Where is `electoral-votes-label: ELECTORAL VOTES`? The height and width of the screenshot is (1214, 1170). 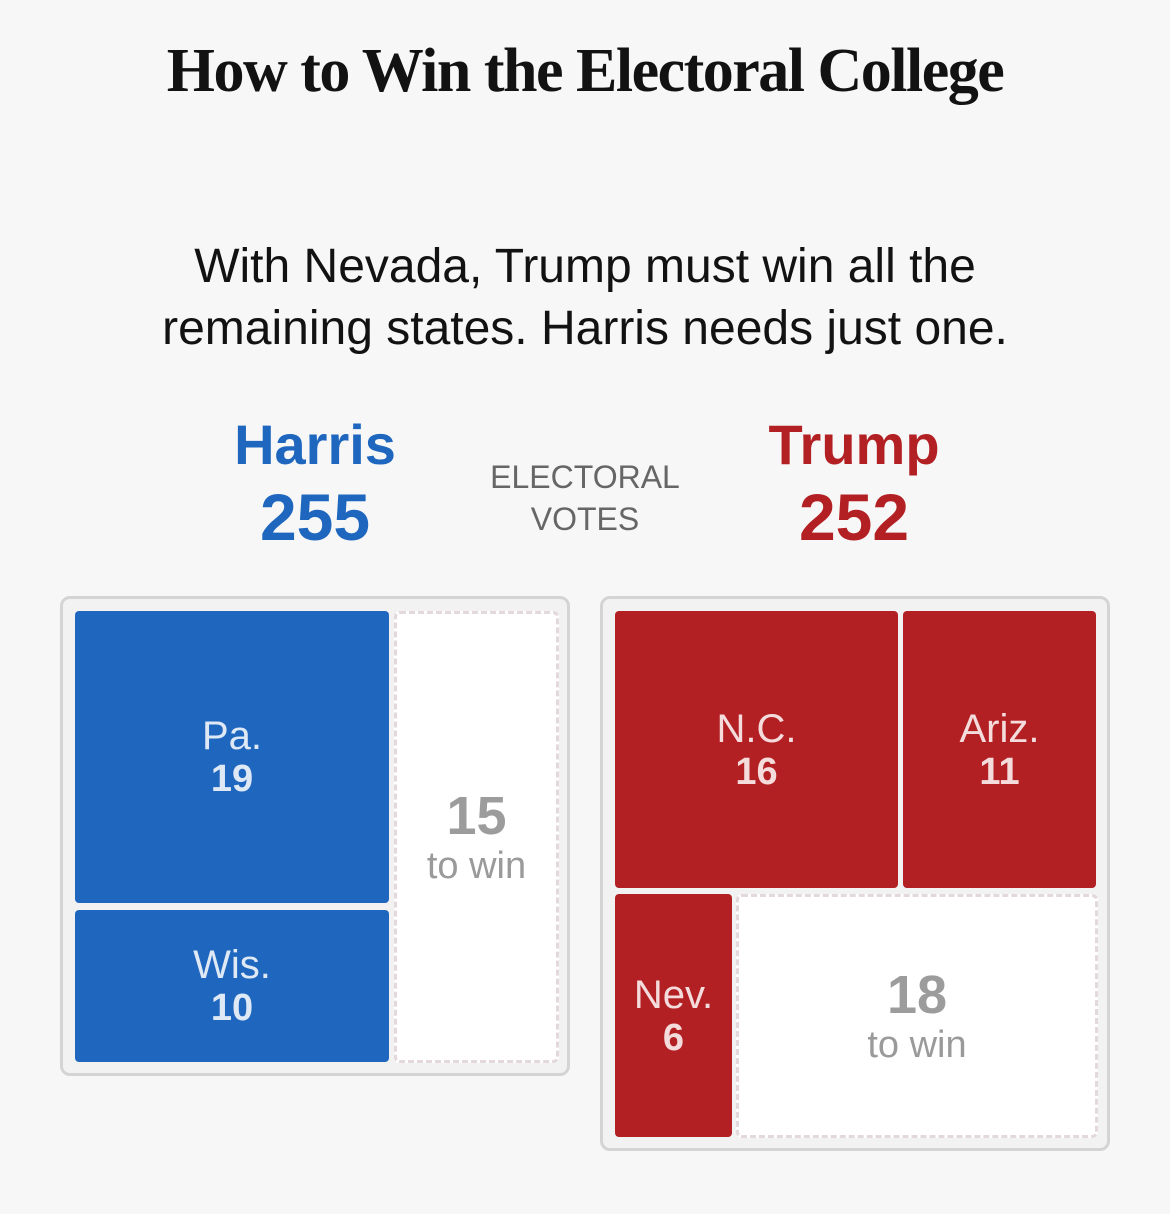 electoral-votes-label: ELECTORAL VOTES is located at coordinates (585, 498).